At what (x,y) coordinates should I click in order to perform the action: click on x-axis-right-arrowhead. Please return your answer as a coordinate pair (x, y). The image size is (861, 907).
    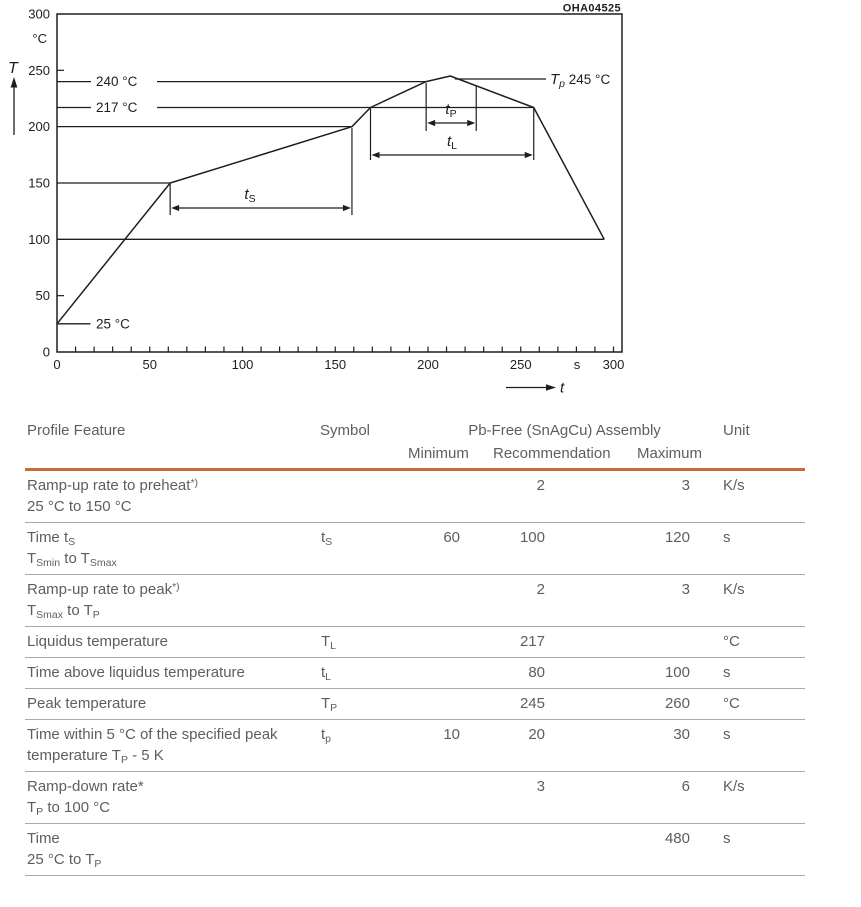
    Looking at the image, I should click on (551, 387).